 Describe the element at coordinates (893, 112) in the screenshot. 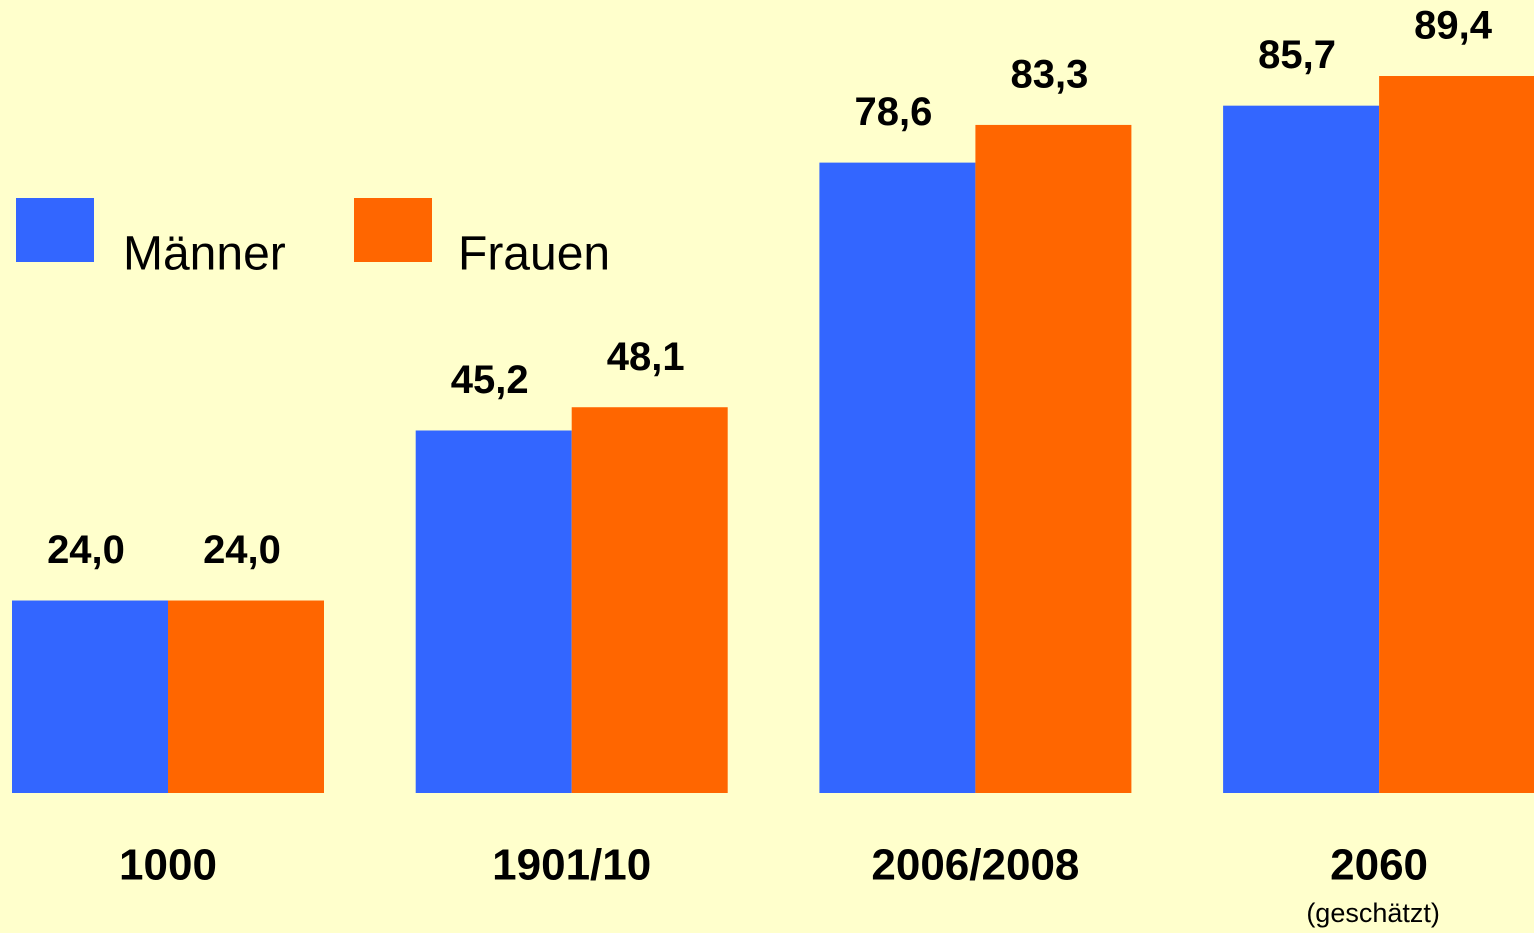

I see `value-label: 78,6` at that location.